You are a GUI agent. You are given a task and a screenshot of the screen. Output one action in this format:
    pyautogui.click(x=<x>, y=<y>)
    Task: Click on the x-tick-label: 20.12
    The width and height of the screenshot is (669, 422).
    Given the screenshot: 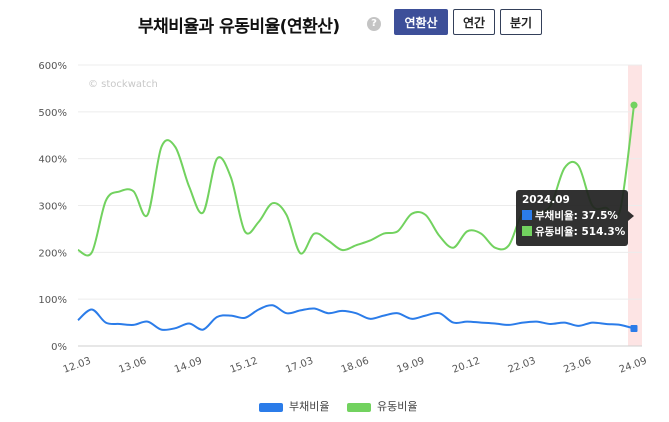 What is the action you would take?
    pyautogui.click(x=466, y=366)
    